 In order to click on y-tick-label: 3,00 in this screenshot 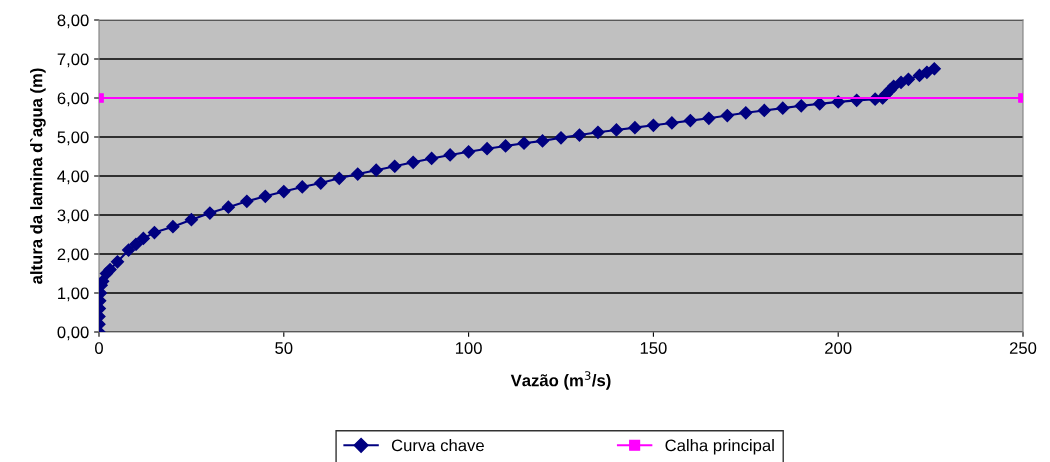, I will do `click(73, 216)`.